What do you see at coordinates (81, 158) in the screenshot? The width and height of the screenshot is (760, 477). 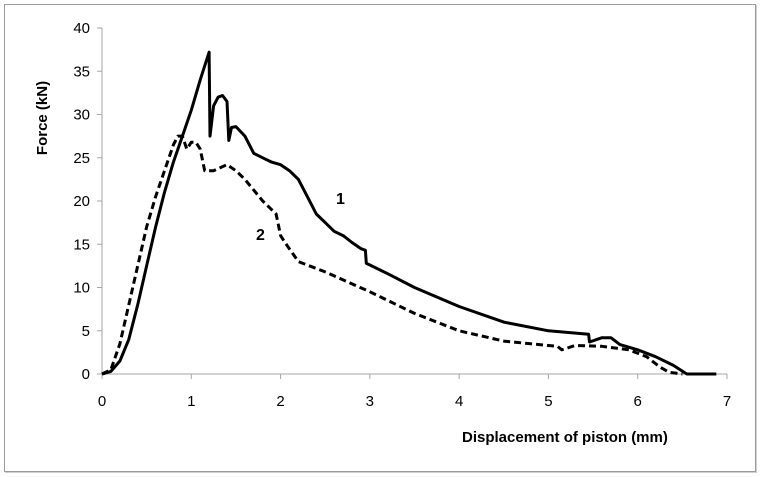 I see `y-tick-label: 25` at bounding box center [81, 158].